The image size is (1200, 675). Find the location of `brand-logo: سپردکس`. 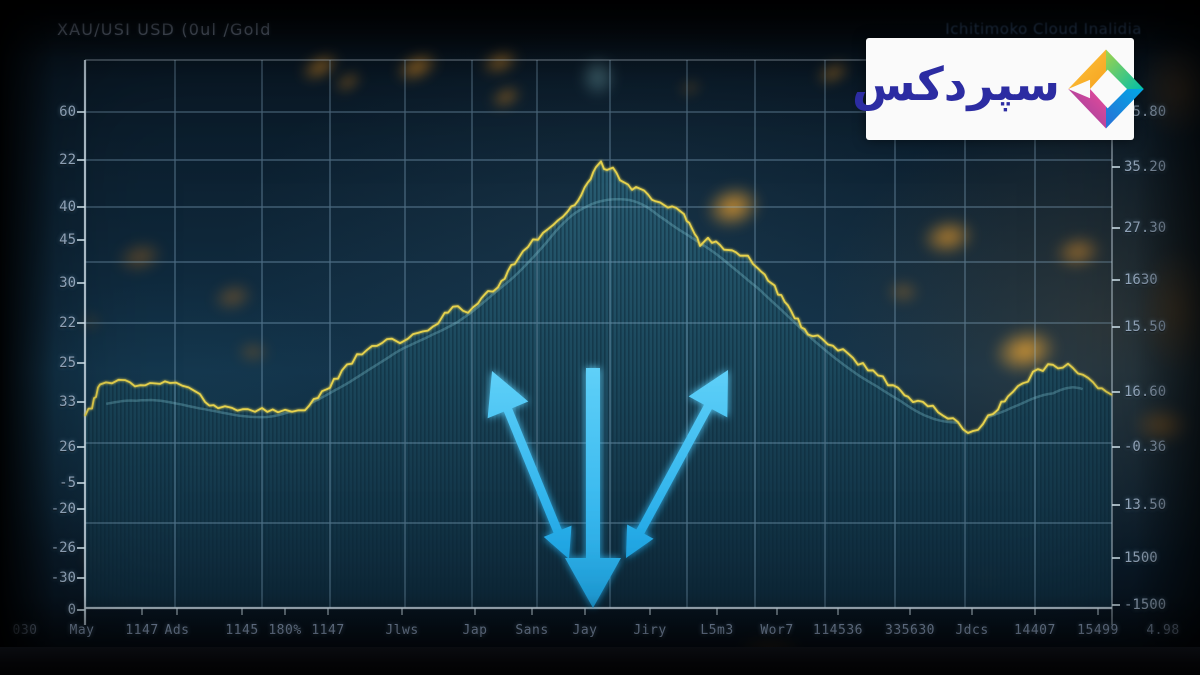

brand-logo: سپردکس is located at coordinates (998, 89).